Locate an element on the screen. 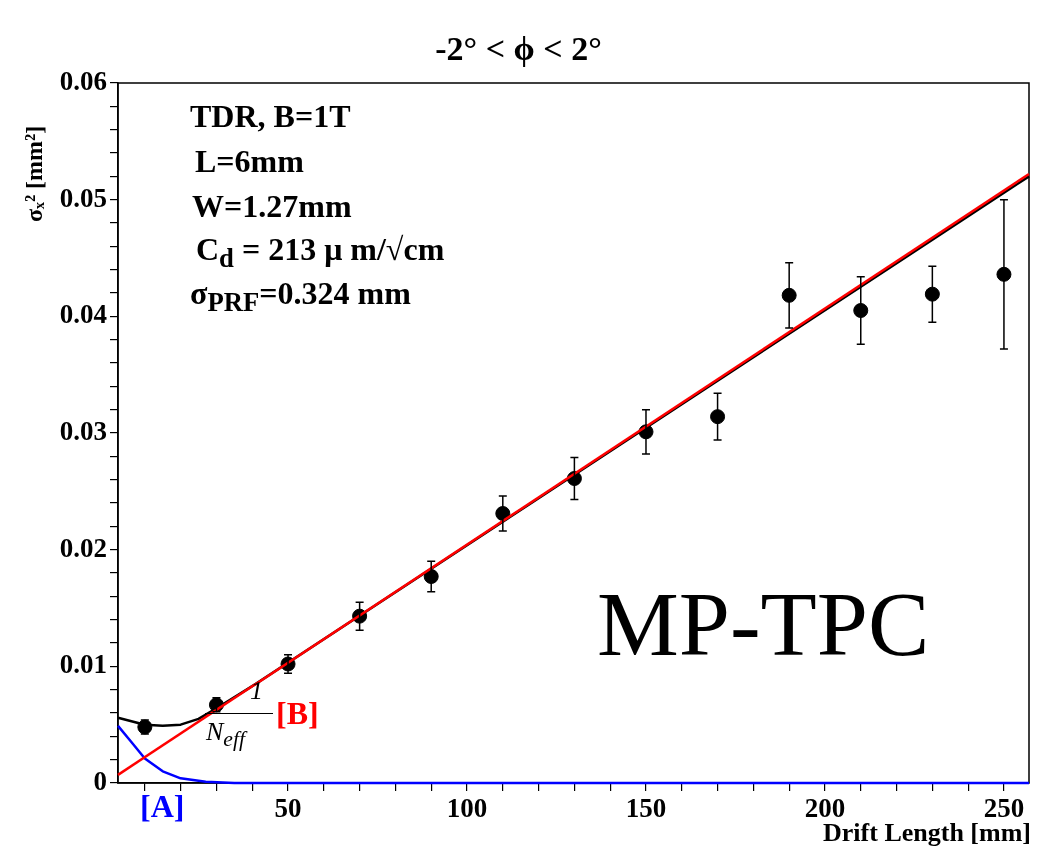 Image resolution: width=1037 pixels, height=852 pixels. y-axis-title: σₓ² [mm²] is located at coordinates (34, 173).